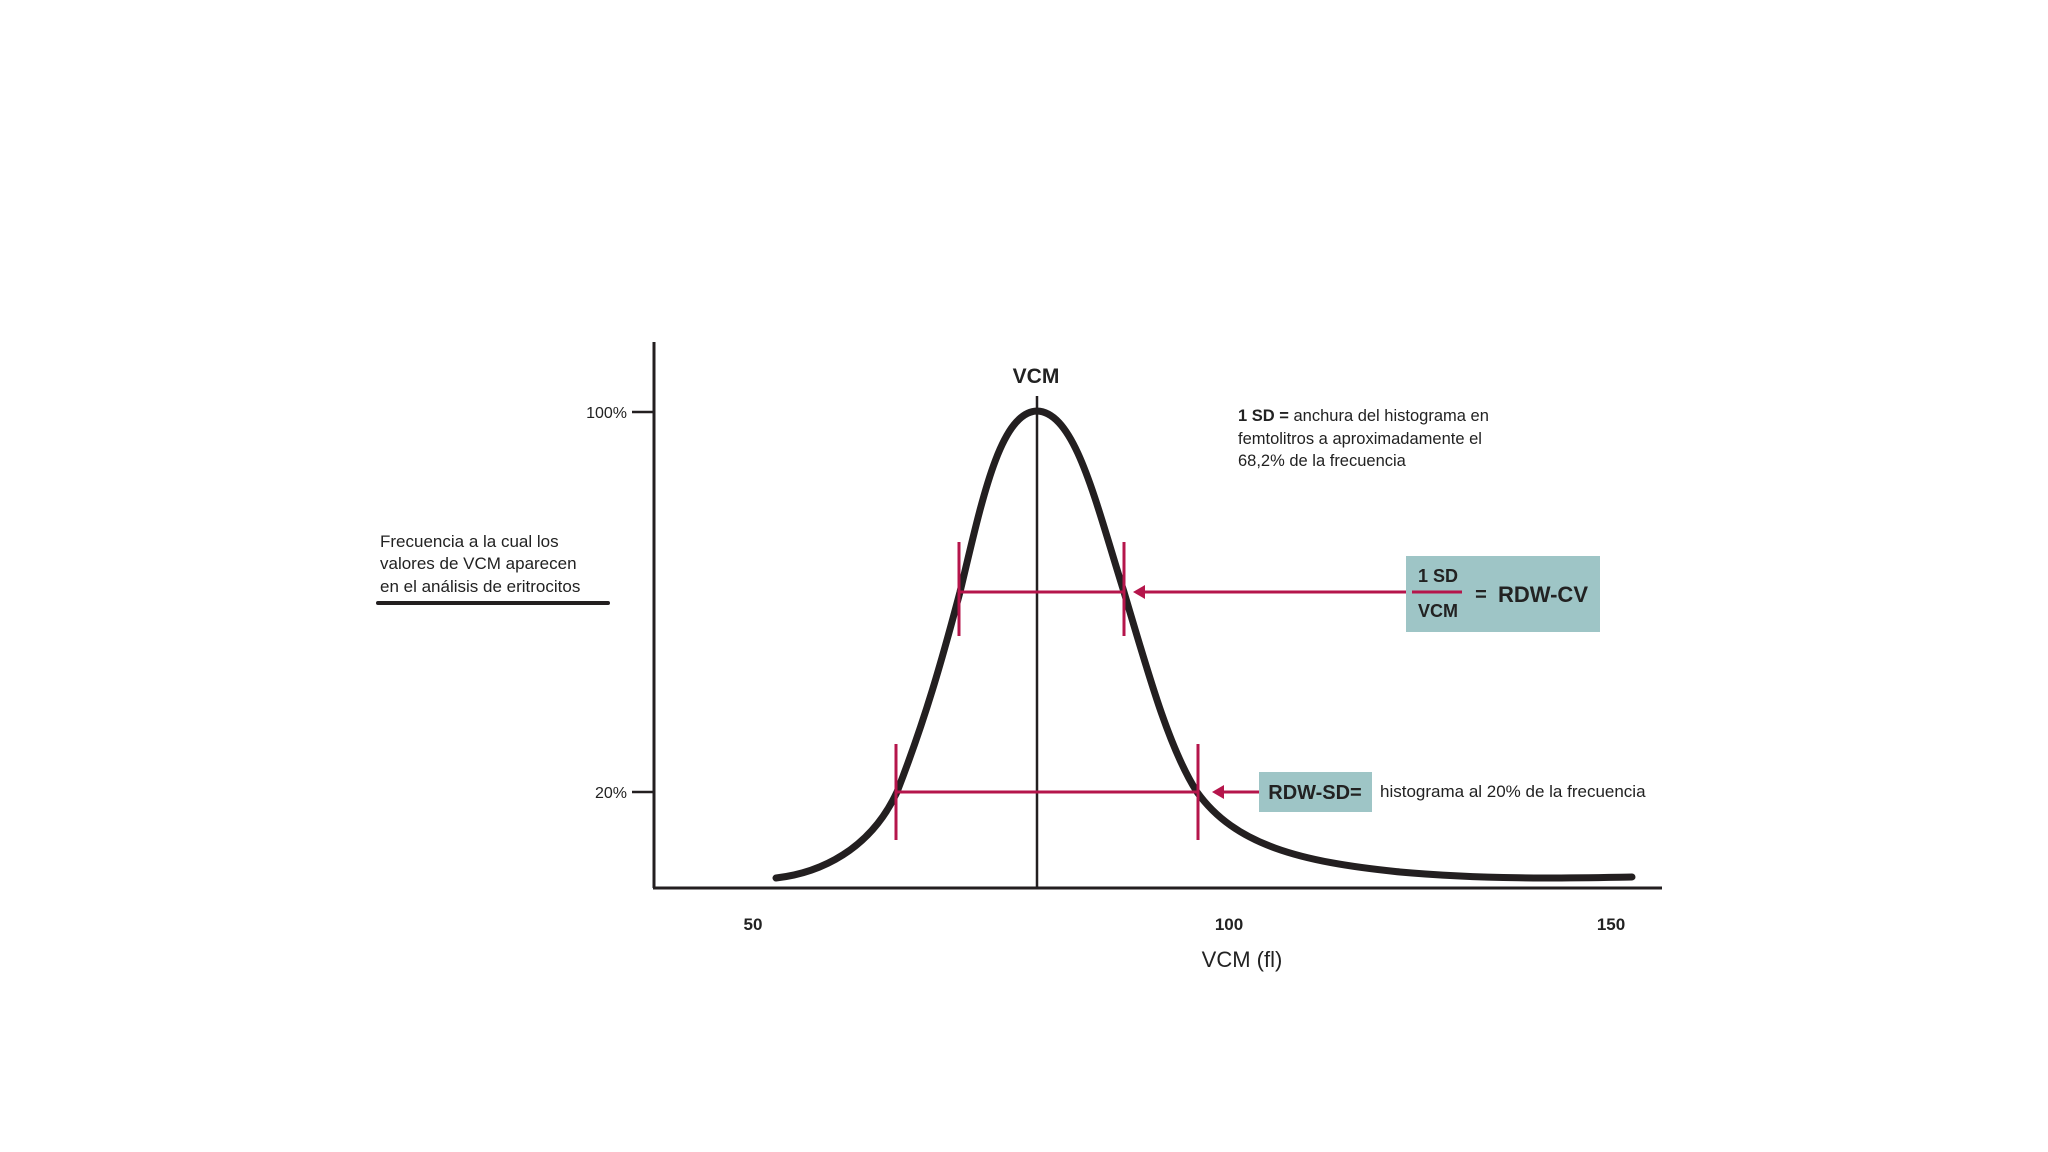 The image size is (2048, 1152). Describe the element at coordinates (1611, 924) in the screenshot. I see `x-tick-label-150: 150` at that location.